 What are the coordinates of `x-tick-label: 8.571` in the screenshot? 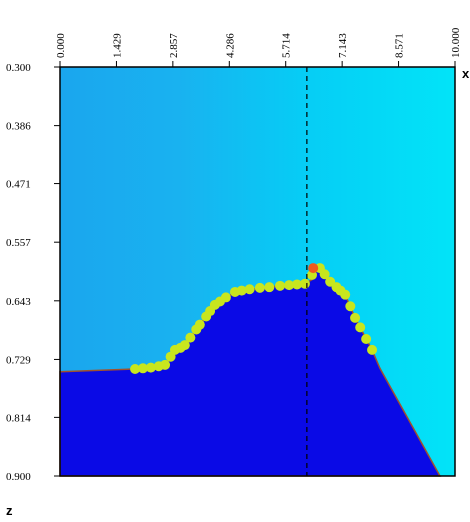 It's located at (400, 45).